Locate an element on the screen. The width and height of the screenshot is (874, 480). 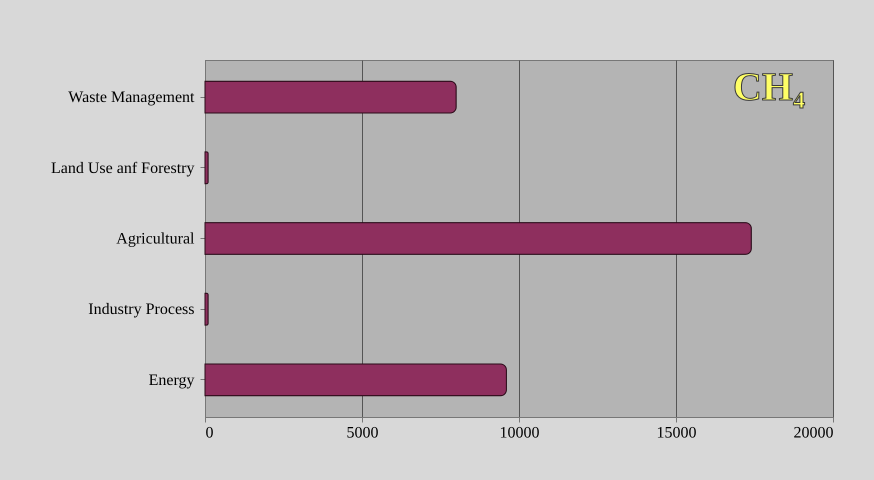
x-tick-label: 10000 is located at coordinates (520, 433).